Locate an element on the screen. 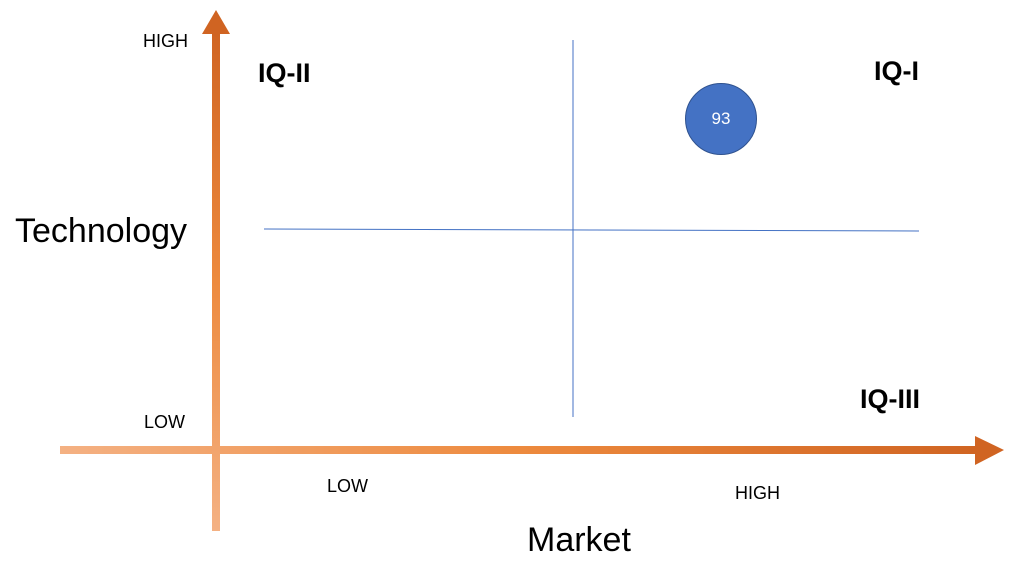 This screenshot has width=1012, height=565. x-axis-title: Market is located at coordinates (579, 540).